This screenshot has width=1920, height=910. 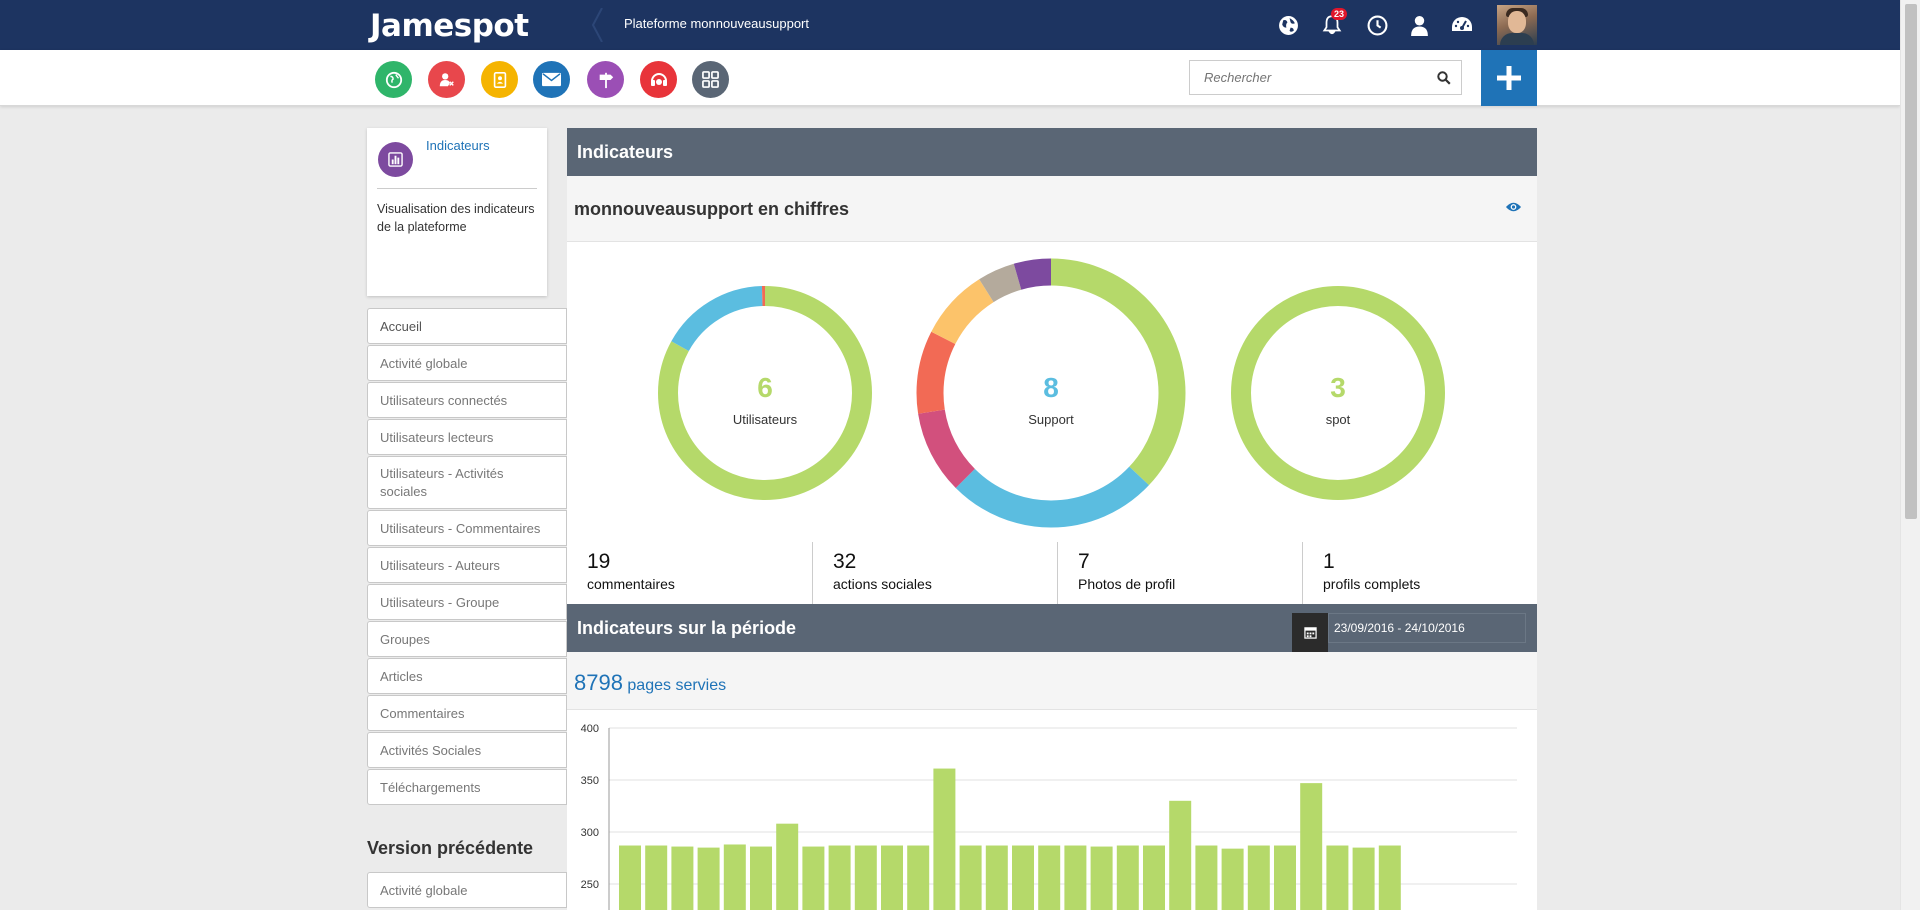 I want to click on platform-name: Plateforme monnouveausupport, so click(x=717, y=23).